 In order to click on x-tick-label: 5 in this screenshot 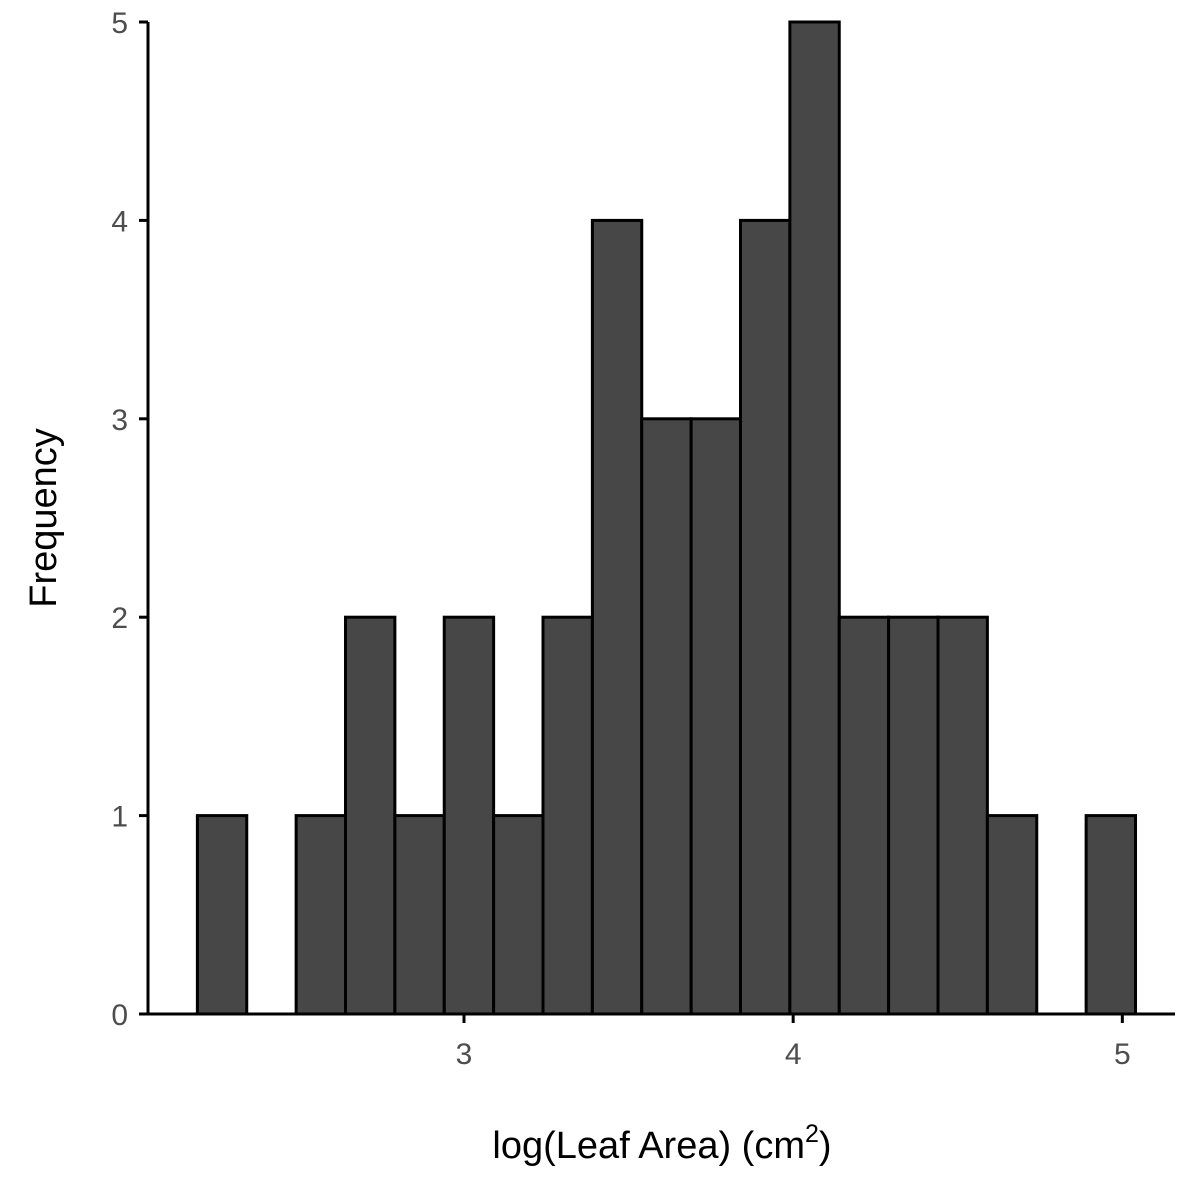, I will do `click(1122, 1054)`.